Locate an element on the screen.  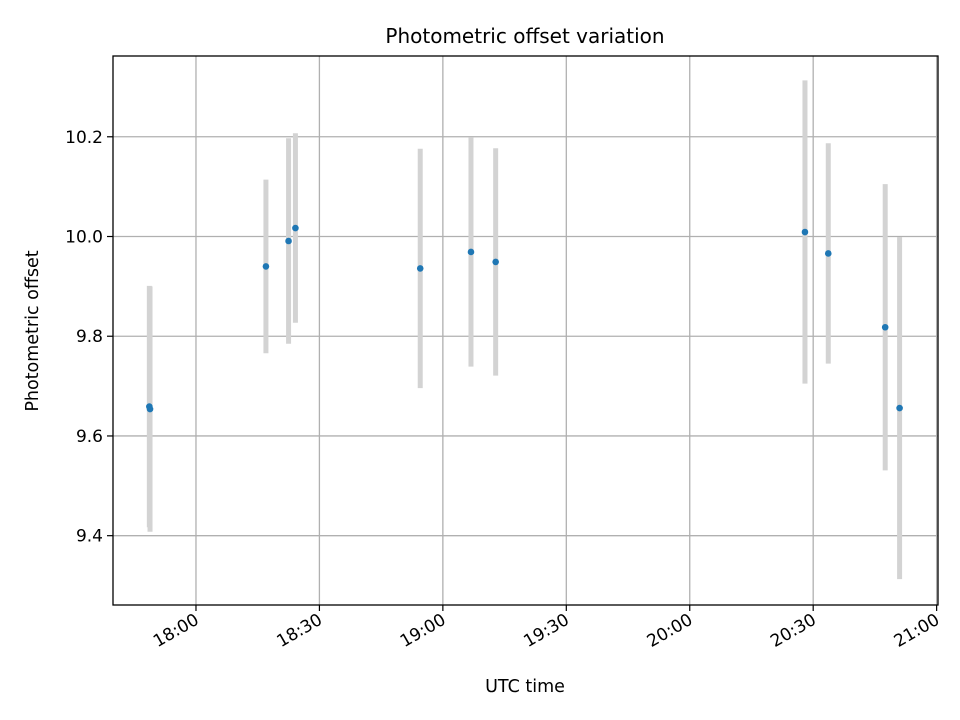
y-tick-label: 9.4 is located at coordinates (89, 537).